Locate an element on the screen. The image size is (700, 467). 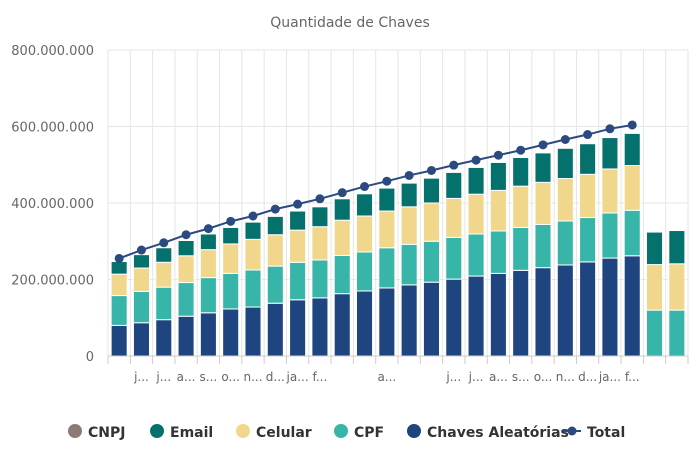
chart-title: Quantidade de Chaves is located at coordinates (350, 23).